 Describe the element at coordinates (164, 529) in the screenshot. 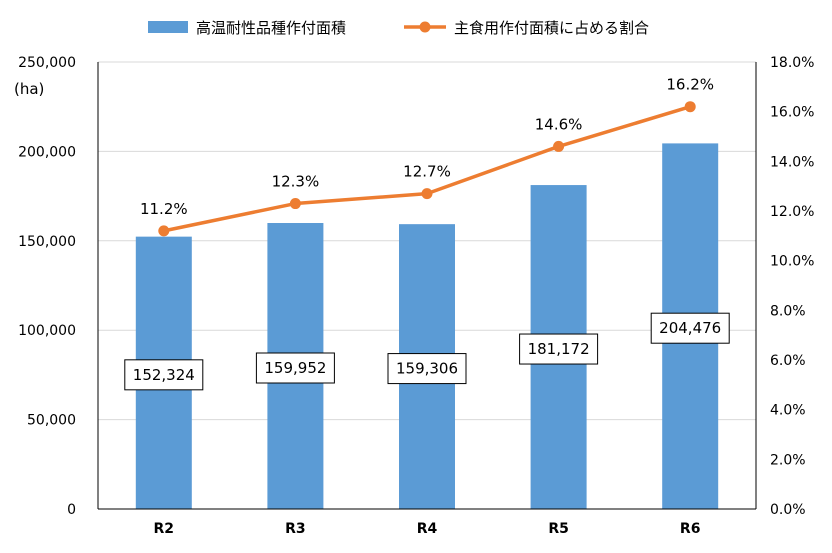

I see `x-tick-label: R2` at that location.